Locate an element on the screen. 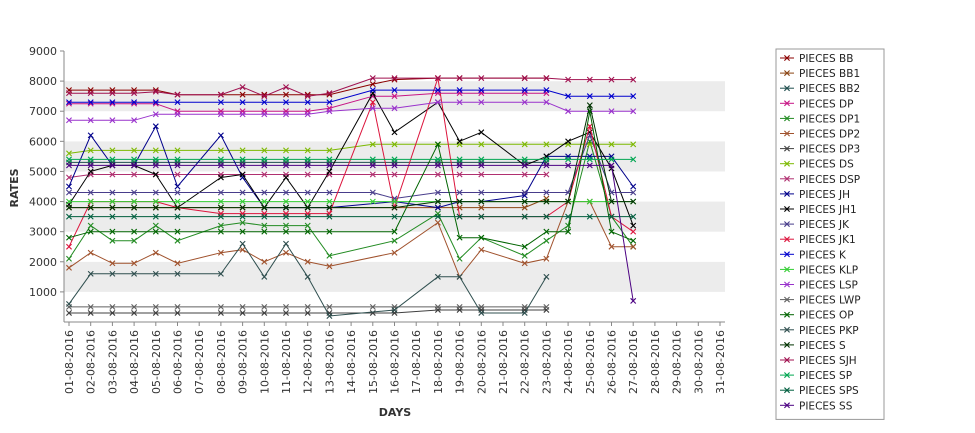 Image resolution: width=975 pixels, height=433 pixels. y-tick-label: 6000 is located at coordinates (43, 141).